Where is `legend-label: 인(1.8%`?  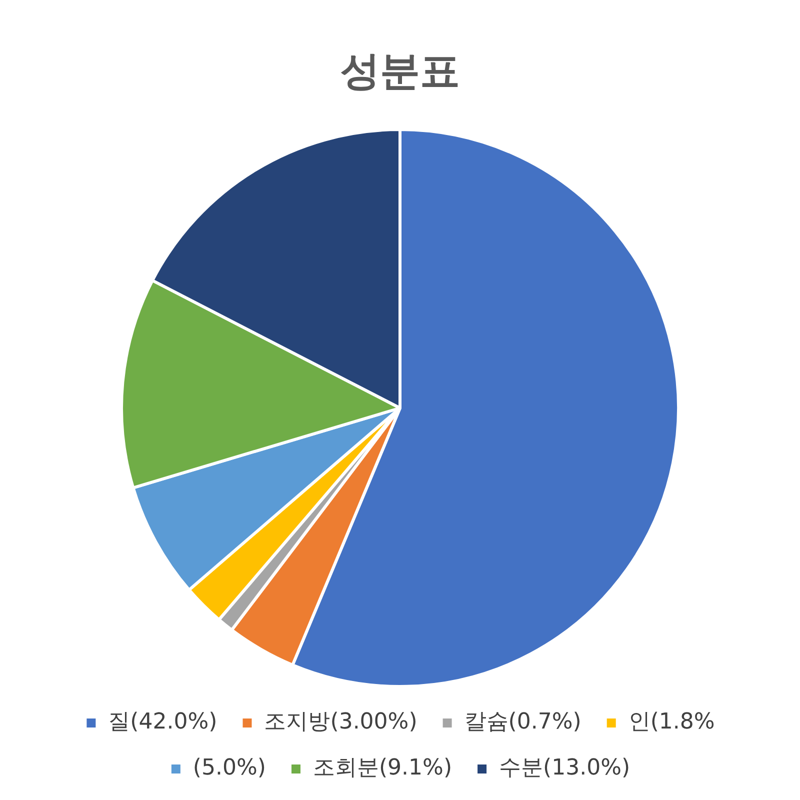 legend-label: 인(1.8% is located at coordinates (671, 722).